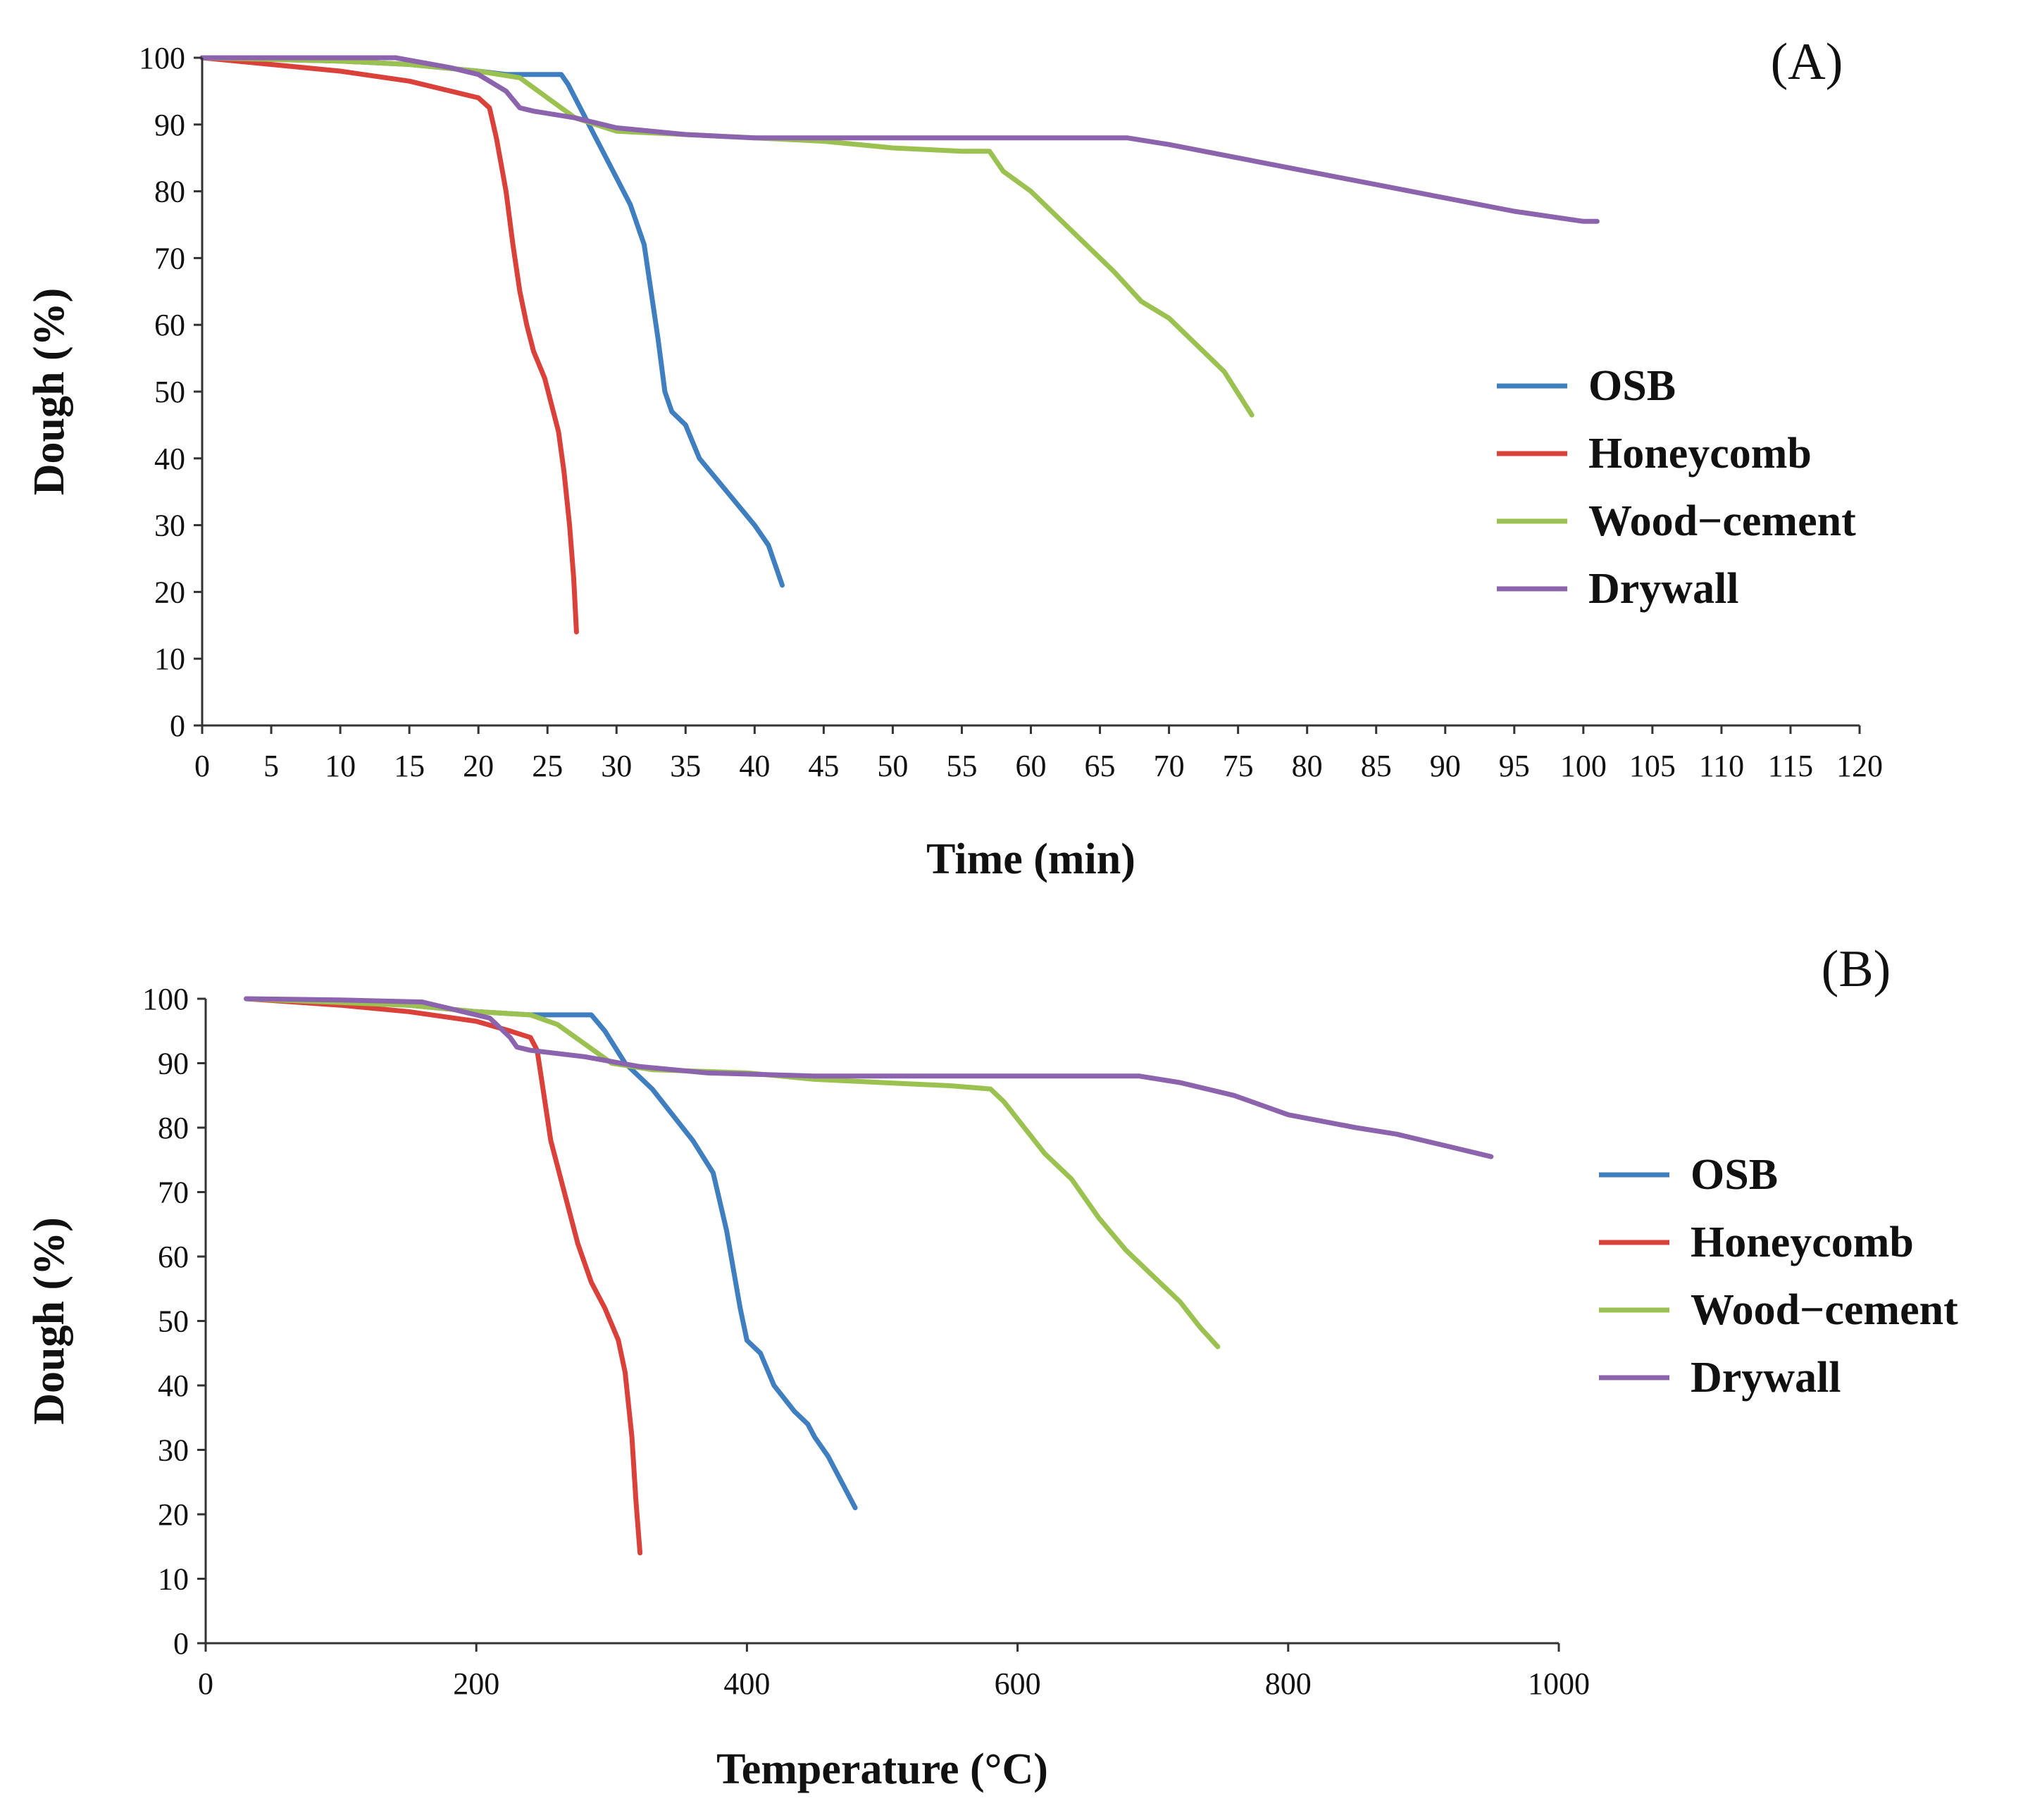 The width and height of the screenshot is (2023, 1820). Describe the element at coordinates (1807, 62) in the screenshot. I see `panel-label-a: (A)` at that location.